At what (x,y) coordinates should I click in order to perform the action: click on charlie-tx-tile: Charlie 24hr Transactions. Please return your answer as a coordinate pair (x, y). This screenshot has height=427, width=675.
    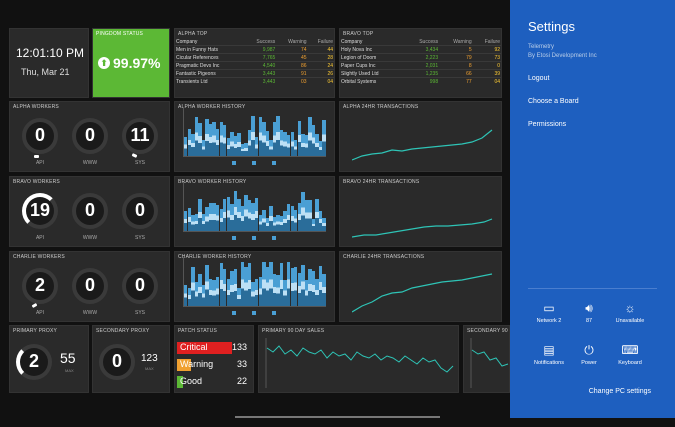
    Looking at the image, I should click on (420, 286).